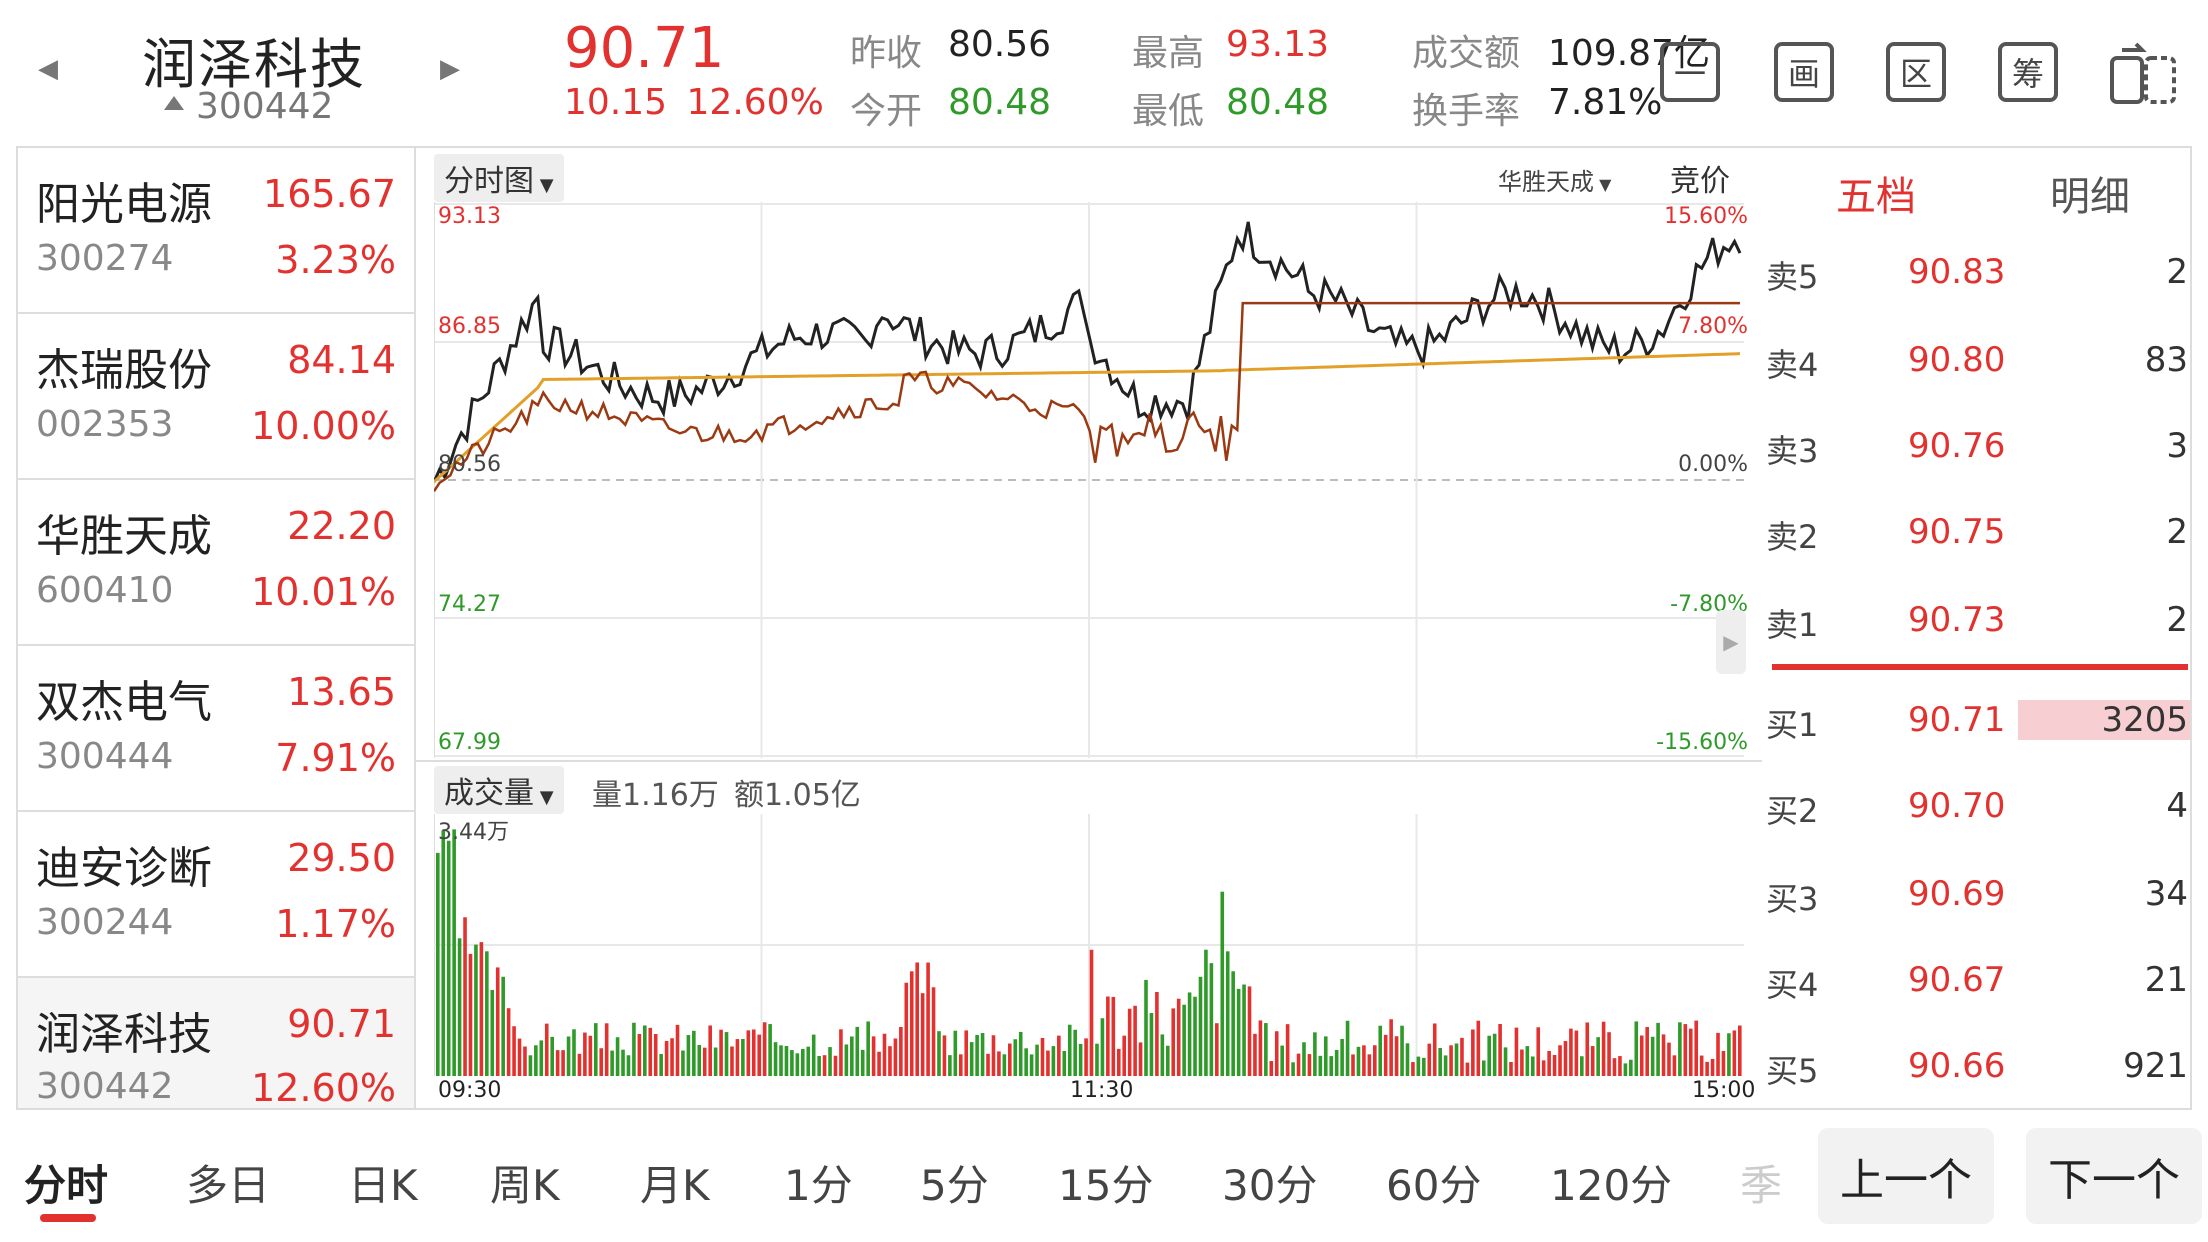  Describe the element at coordinates (954, 1185) in the screenshot. I see `tab-5min: 5分` at that location.